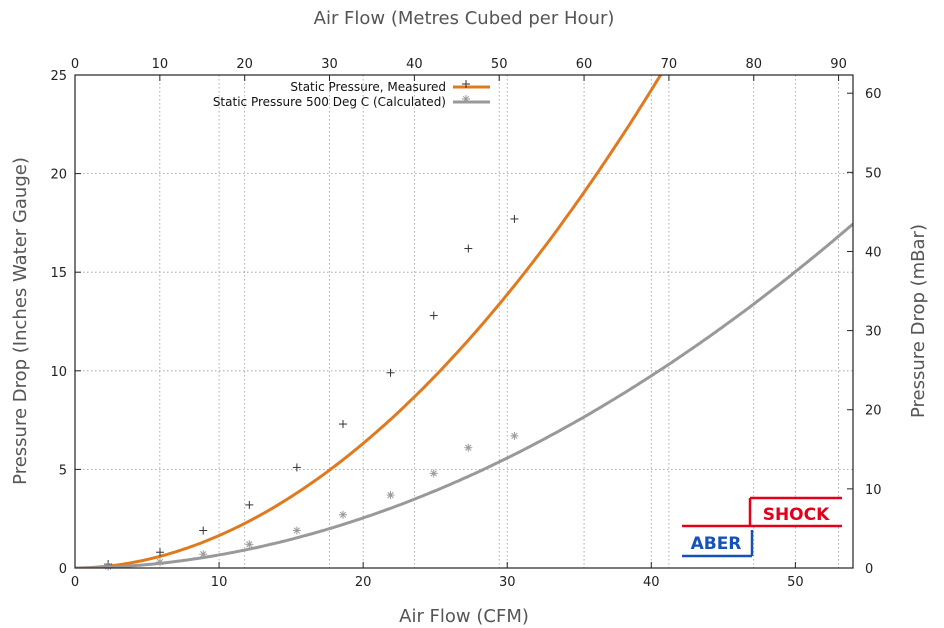 The image size is (944, 628). I want to click on y2-tick-label: 50, so click(873, 173).